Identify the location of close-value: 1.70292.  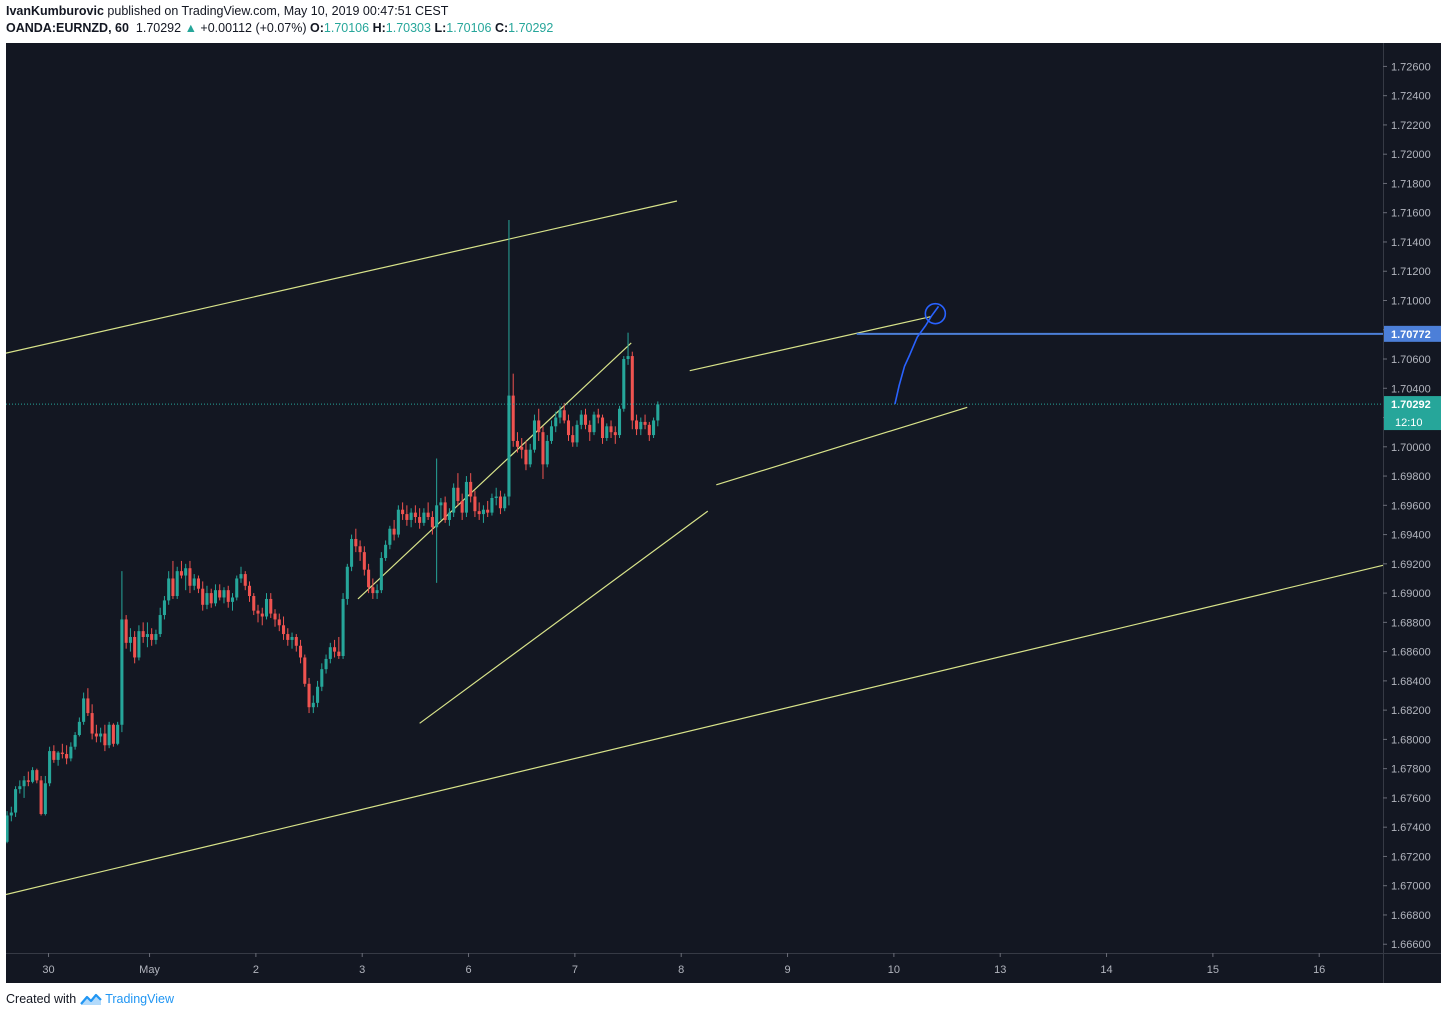
(531, 28).